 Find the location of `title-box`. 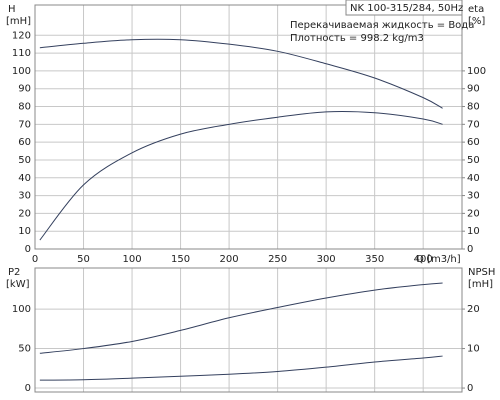

title-box is located at coordinates (404, 8).